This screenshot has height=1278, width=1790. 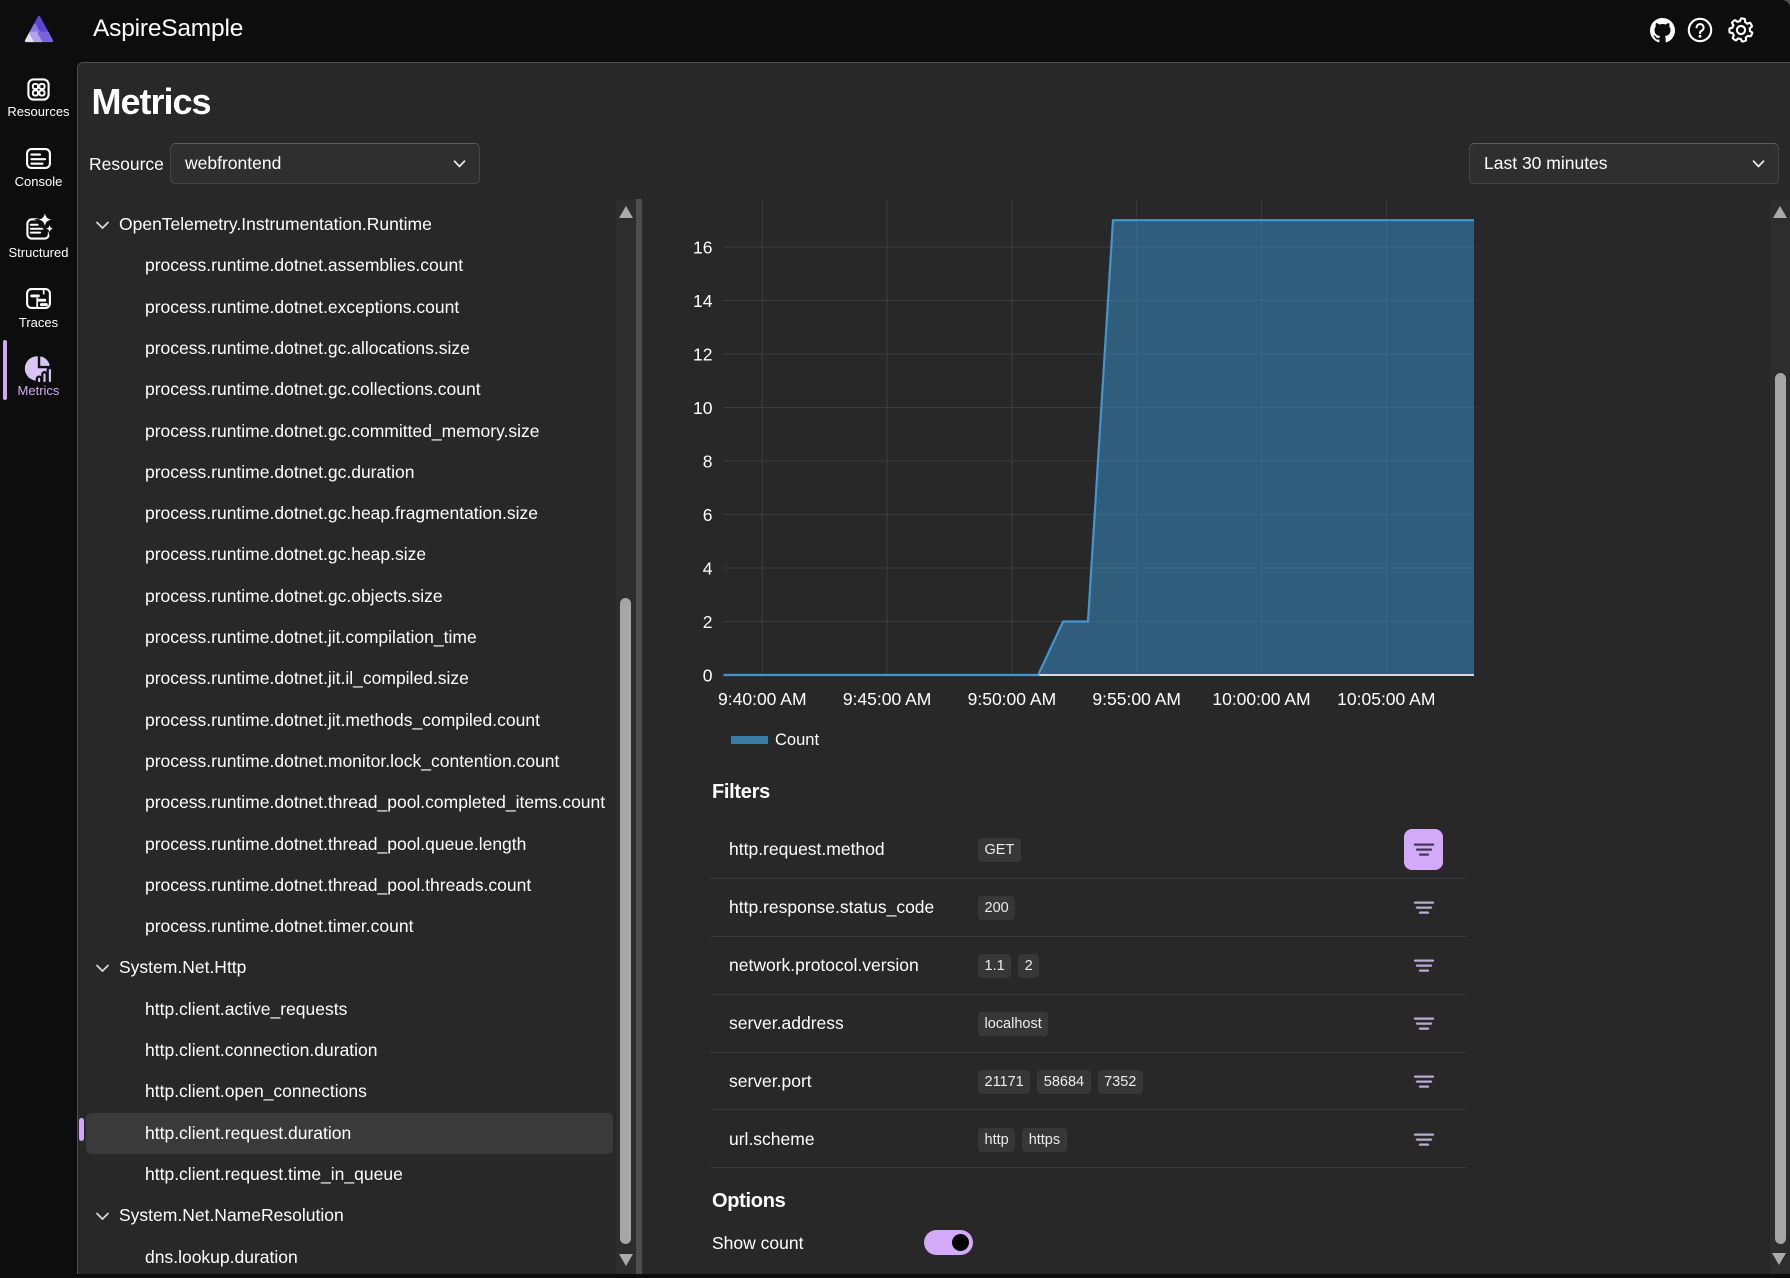 I want to click on svg-text: 10, so click(x=703, y=408).